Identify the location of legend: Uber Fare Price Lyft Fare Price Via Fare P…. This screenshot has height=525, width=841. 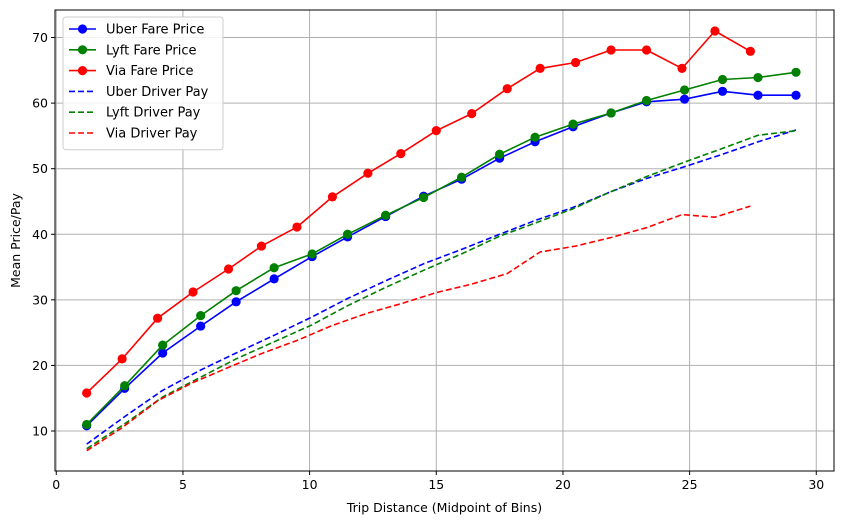
(143, 83).